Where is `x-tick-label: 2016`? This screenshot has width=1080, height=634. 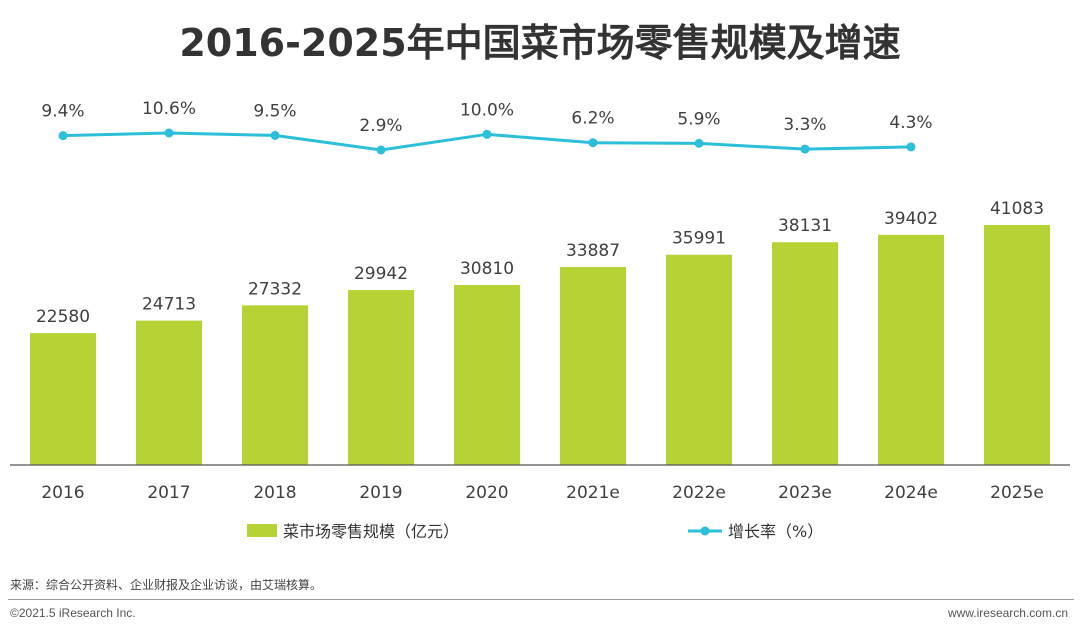
x-tick-label: 2016 is located at coordinates (62, 493).